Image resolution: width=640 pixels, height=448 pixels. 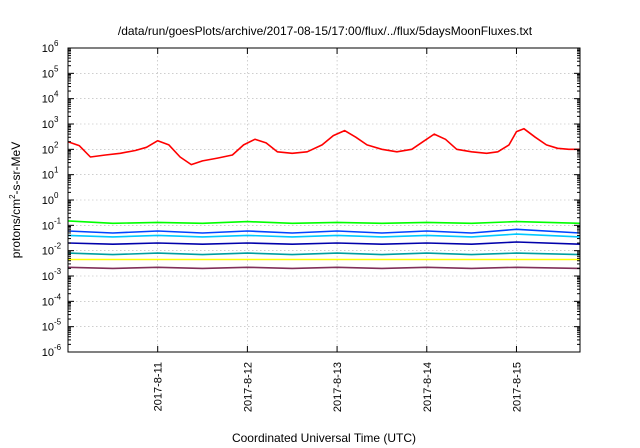 What do you see at coordinates (428, 387) in the screenshot?
I see `x-tick-label: 2017-8-14` at bounding box center [428, 387].